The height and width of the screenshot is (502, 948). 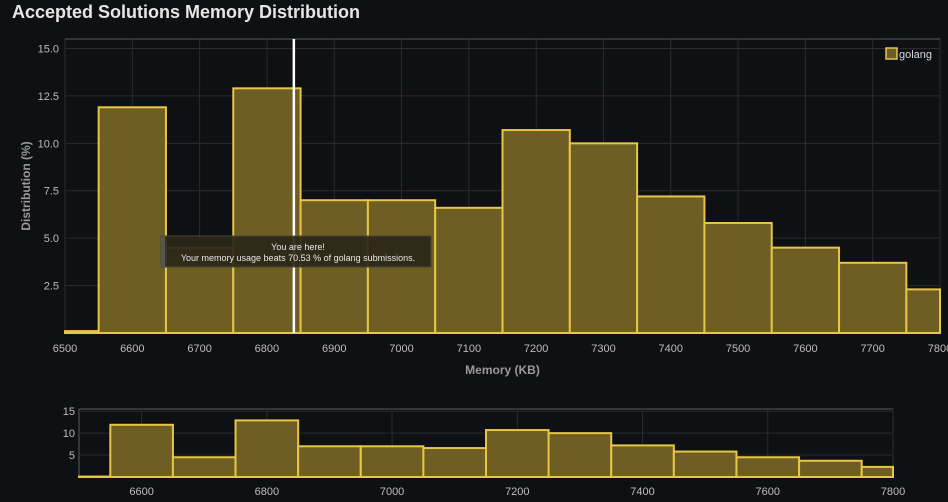 What do you see at coordinates (267, 492) in the screenshot?
I see `navigator-x-tick-label: 6800` at bounding box center [267, 492].